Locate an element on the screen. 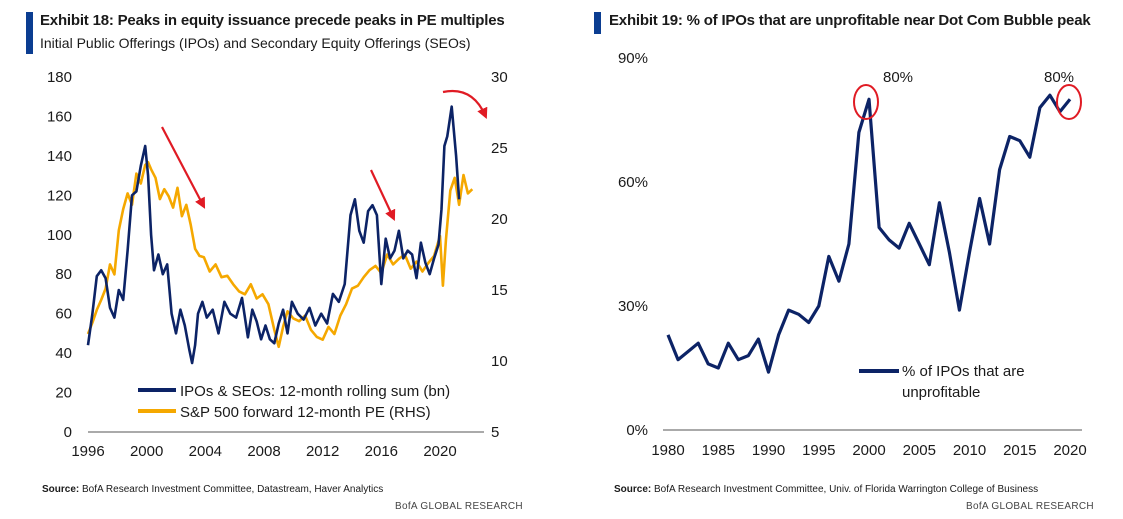 Image resolution: width=1123 pixels, height=519 pixels. red-arrow-2017 is located at coordinates (383, 195).